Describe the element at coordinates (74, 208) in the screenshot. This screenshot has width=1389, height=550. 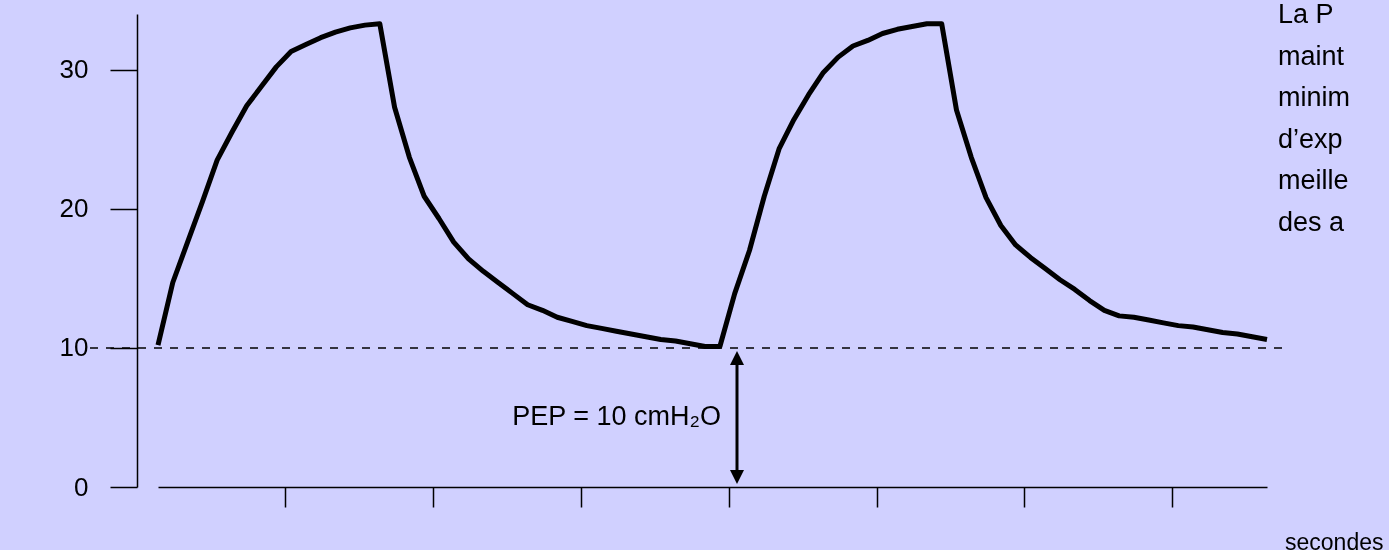
I see `y-tick-label: 20` at that location.